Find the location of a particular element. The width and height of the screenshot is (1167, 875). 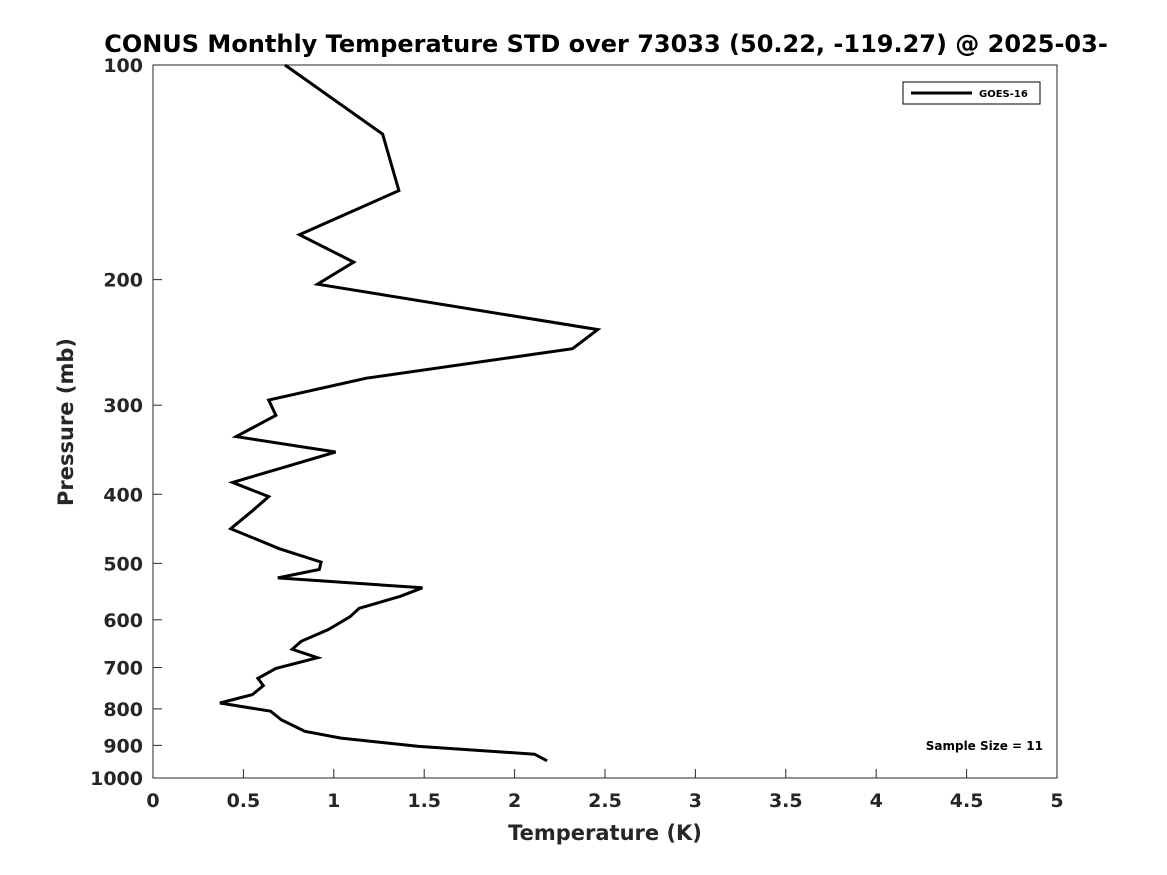

x-tick-label: 5 is located at coordinates (1056, 801).